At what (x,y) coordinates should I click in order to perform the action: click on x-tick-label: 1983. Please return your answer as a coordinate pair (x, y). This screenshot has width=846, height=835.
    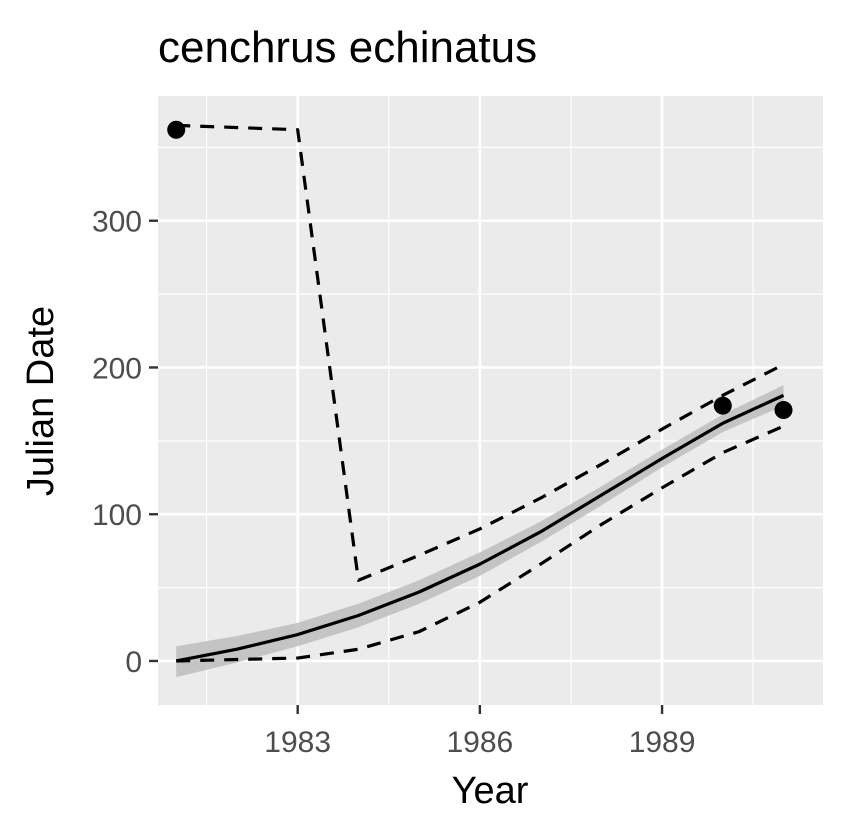
    Looking at the image, I should click on (297, 742).